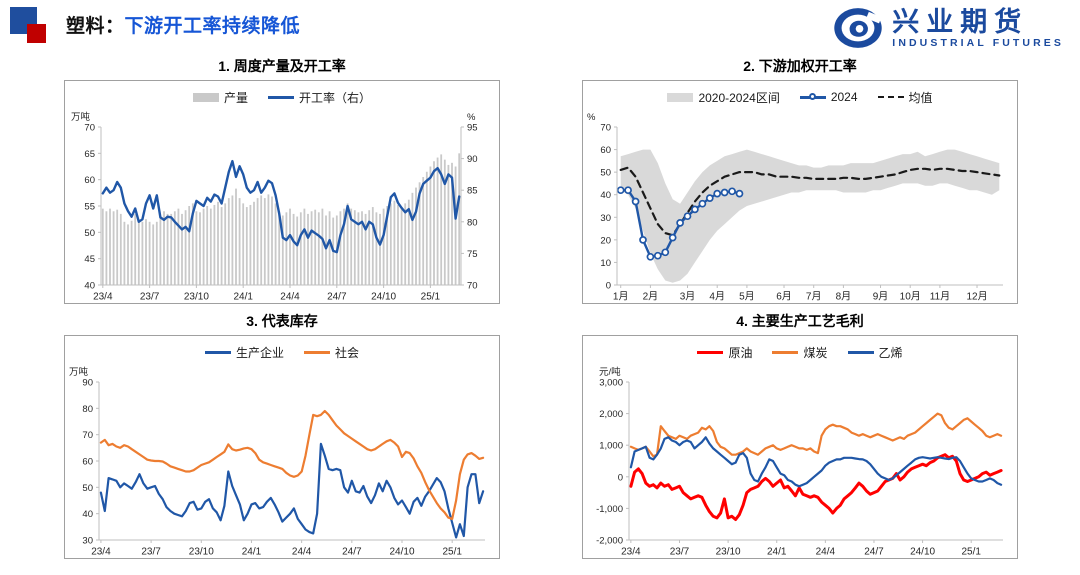  I want to click on legend-item-产量: 产量, so click(220, 97).